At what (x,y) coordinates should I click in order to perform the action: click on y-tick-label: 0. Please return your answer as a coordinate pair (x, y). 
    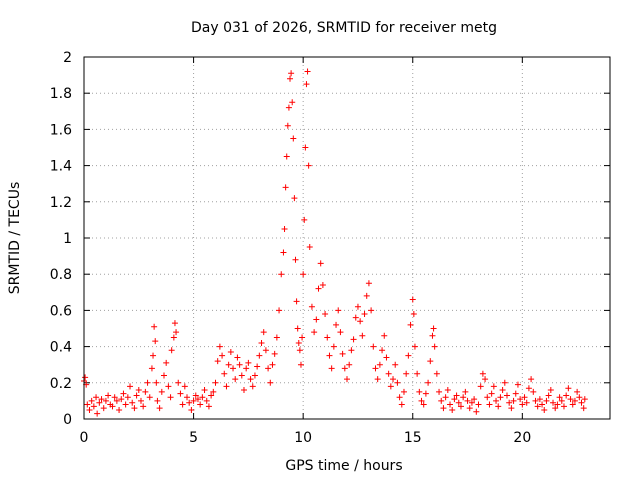
    Looking at the image, I should click on (67, 420).